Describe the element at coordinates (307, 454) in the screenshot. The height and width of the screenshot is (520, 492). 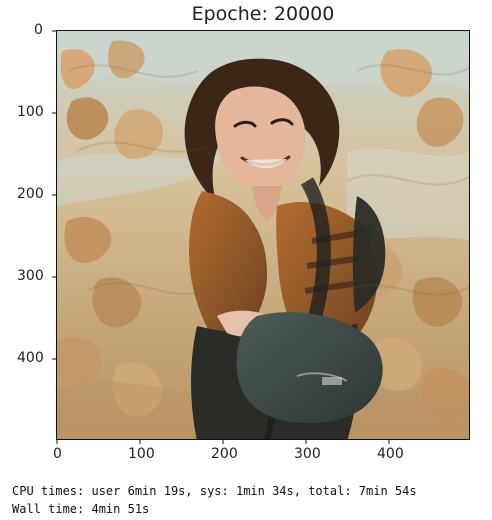
I see `x-tick-300: 300` at that location.